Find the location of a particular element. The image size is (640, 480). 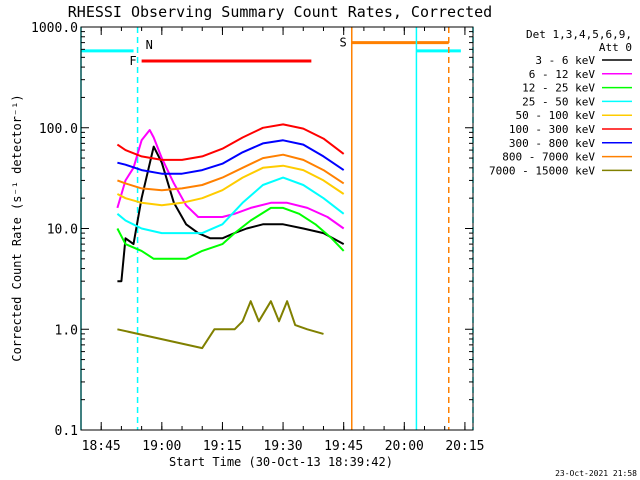

x-tick-label: 19:15 is located at coordinates (222, 446).